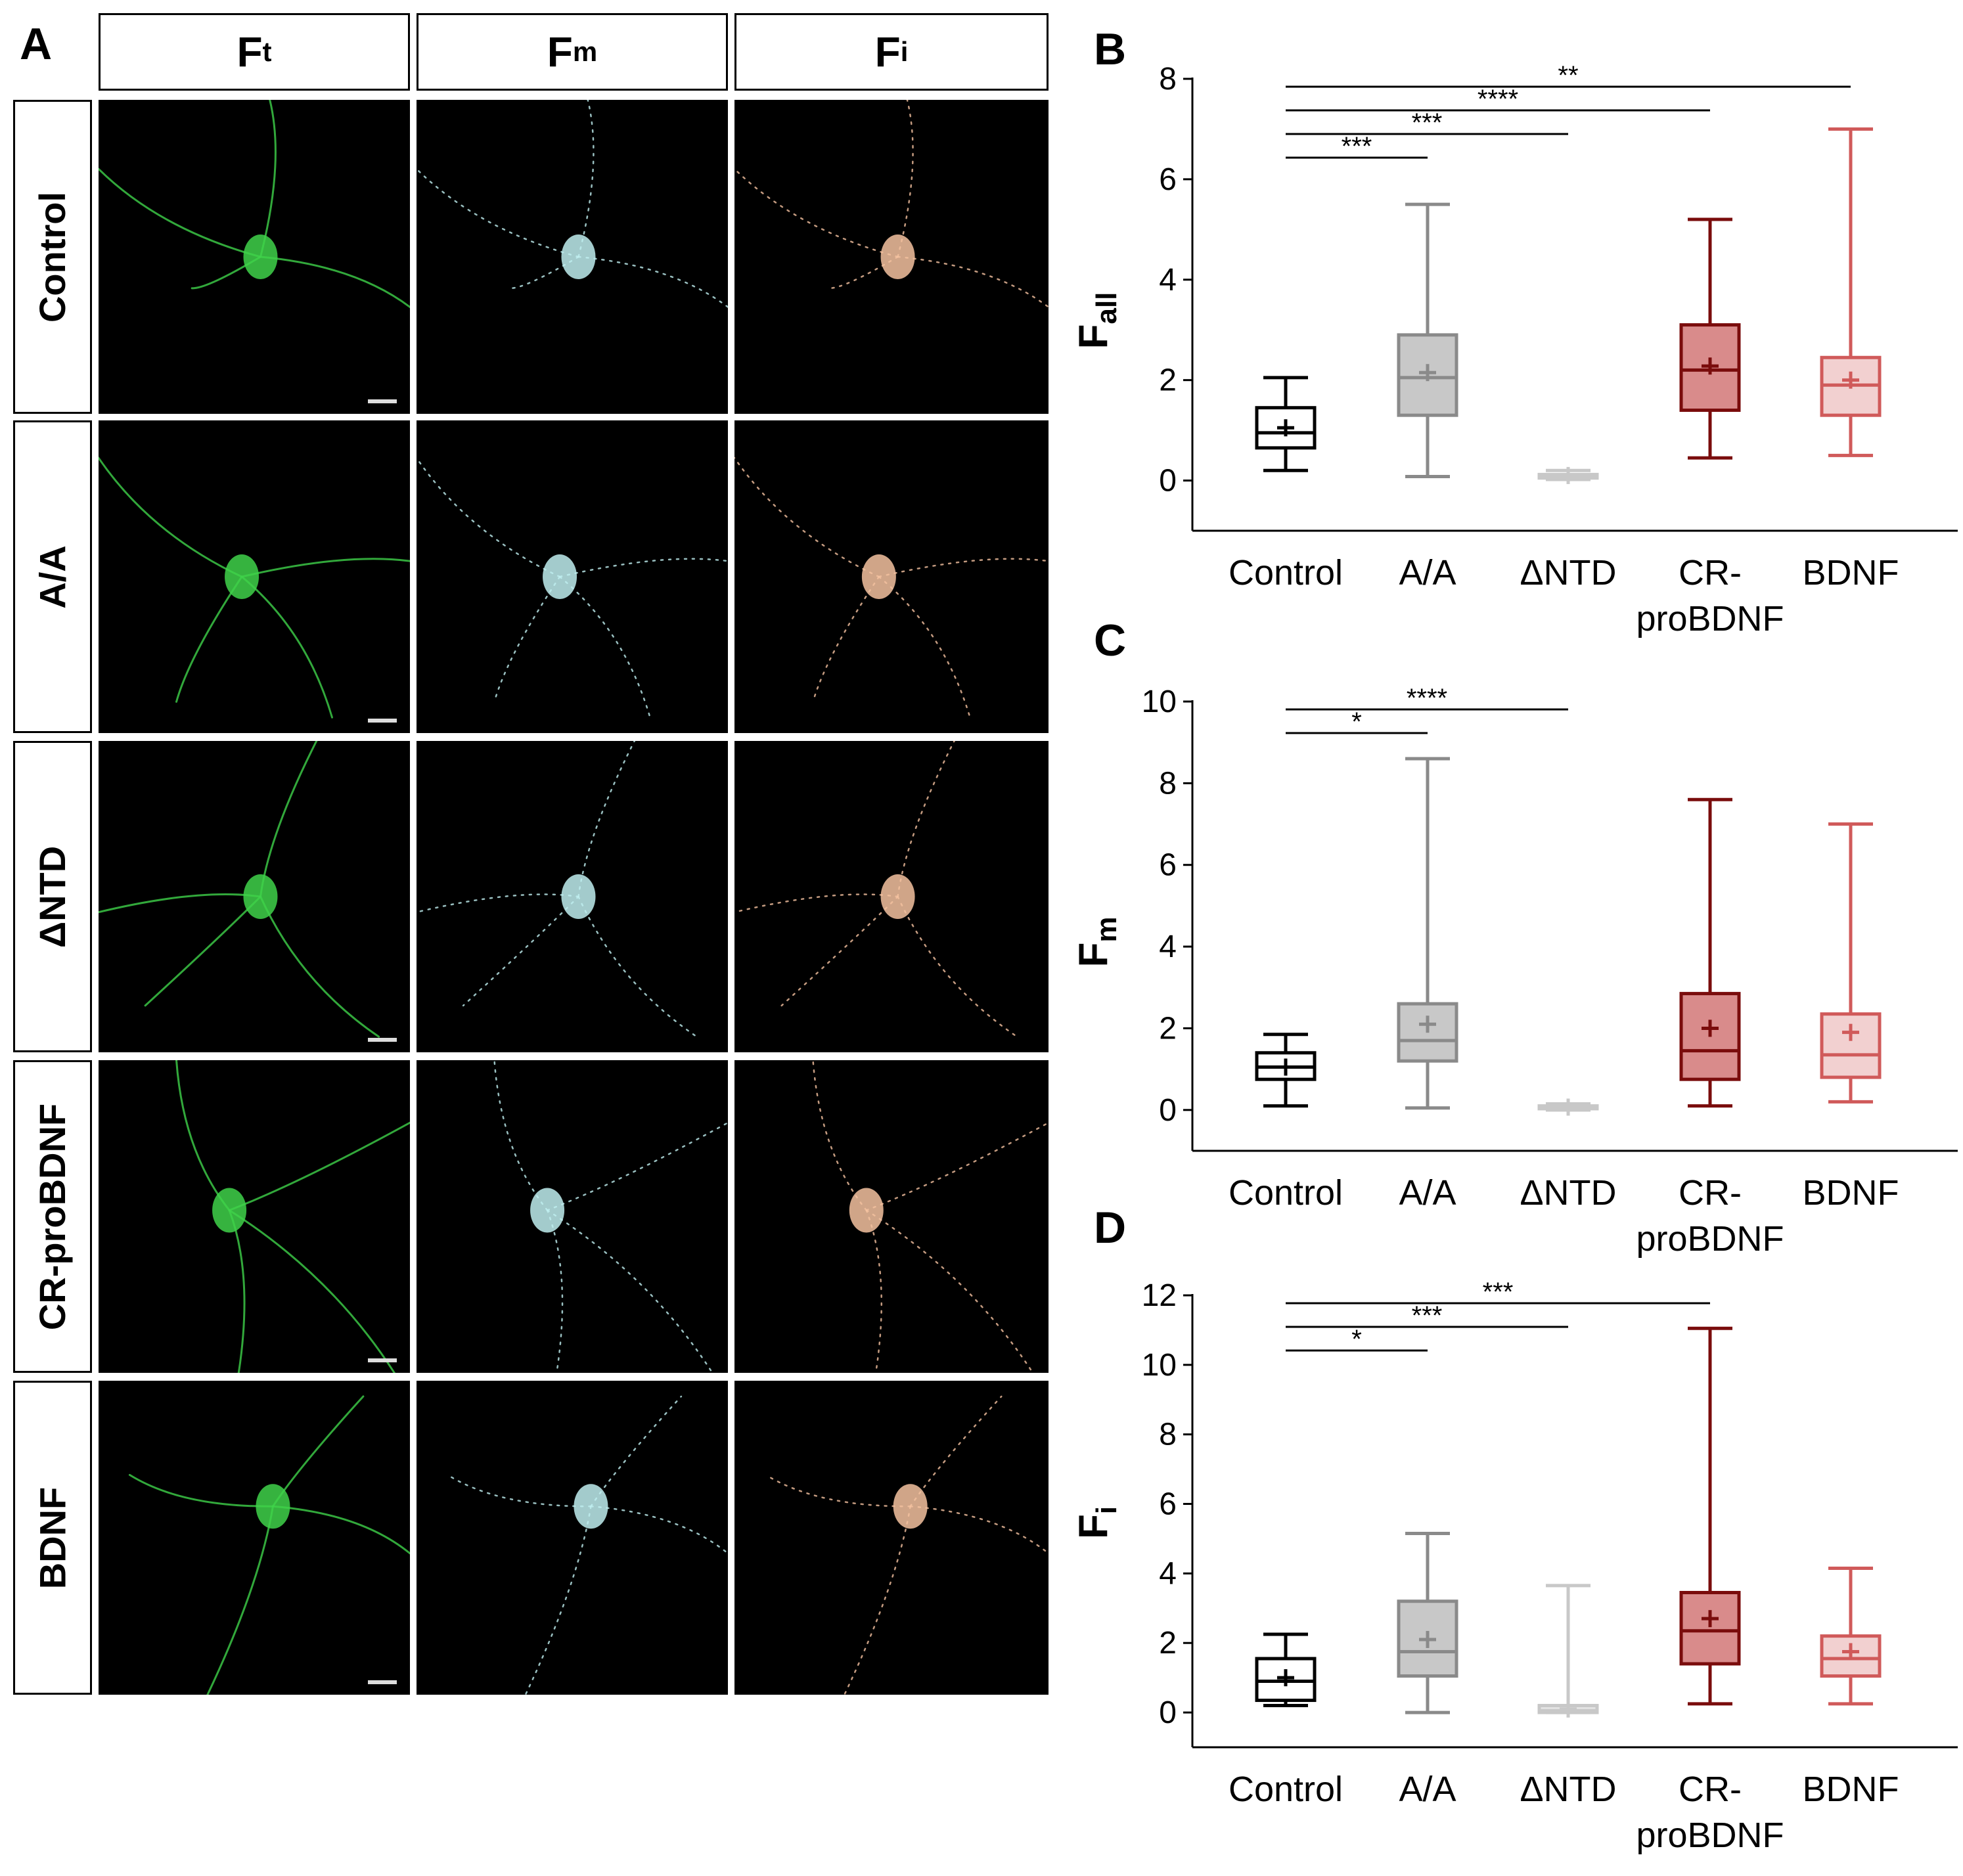 The height and width of the screenshot is (1876, 1963). What do you see at coordinates (1568, 1789) in the screenshot?
I see `x-tick-label: ΔNTD` at bounding box center [1568, 1789].